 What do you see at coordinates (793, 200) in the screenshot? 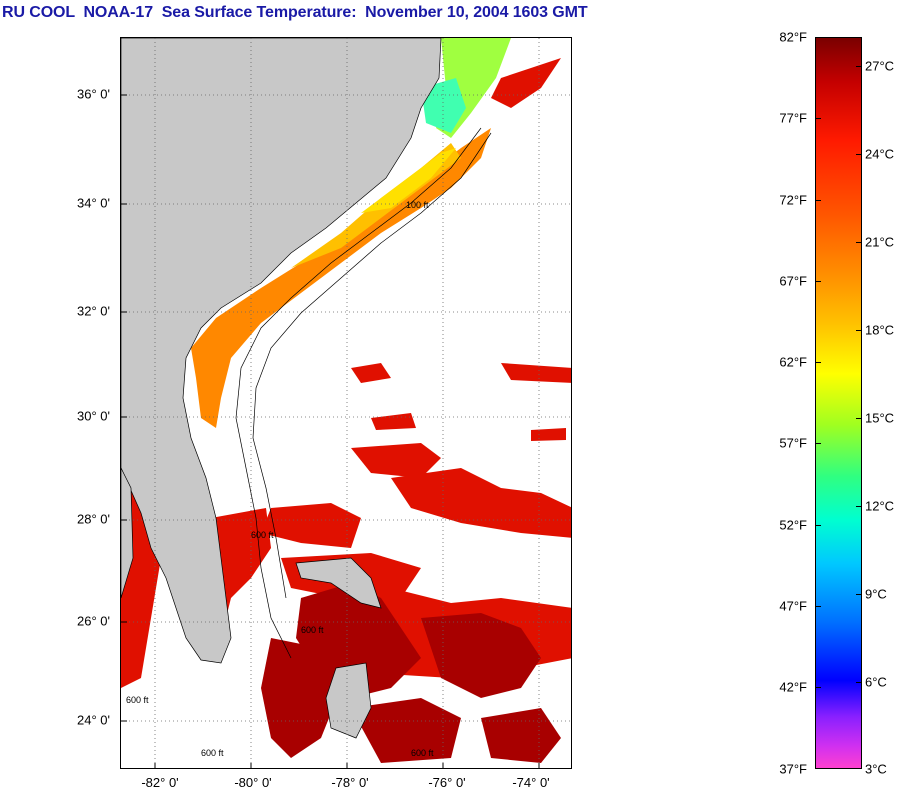
I see `fahrenheit-label: 72°F` at bounding box center [793, 200].